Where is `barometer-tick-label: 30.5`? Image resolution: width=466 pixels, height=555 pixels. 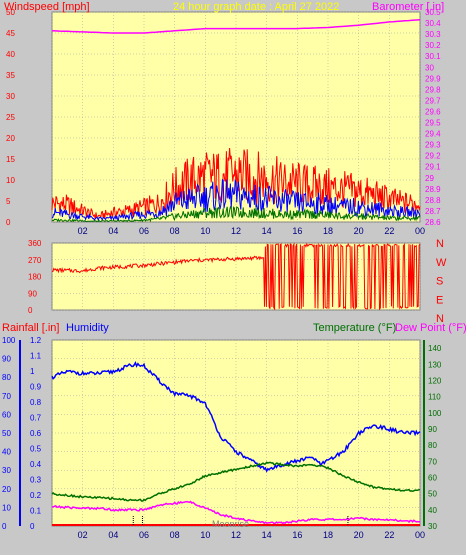 barometer-tick-label: 30.5 is located at coordinates (433, 12).